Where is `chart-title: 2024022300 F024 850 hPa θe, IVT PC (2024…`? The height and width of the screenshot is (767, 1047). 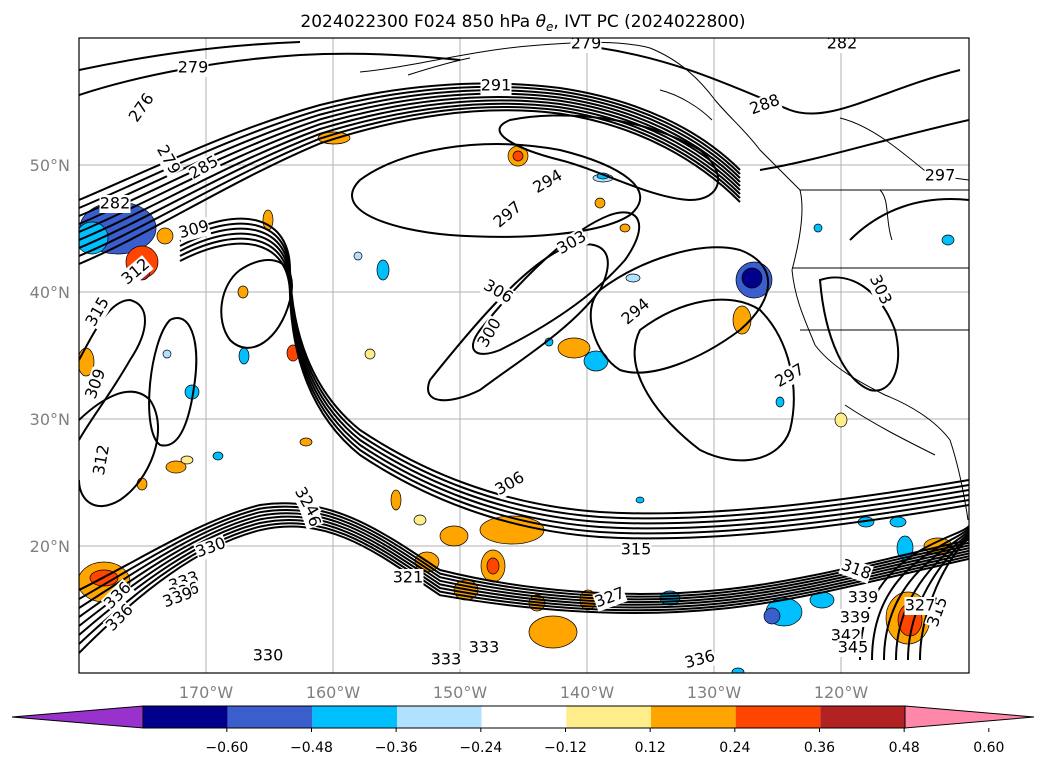 chart-title: 2024022300 F024 850 hPa θe, IVT PC (2024… is located at coordinates (522, 23).